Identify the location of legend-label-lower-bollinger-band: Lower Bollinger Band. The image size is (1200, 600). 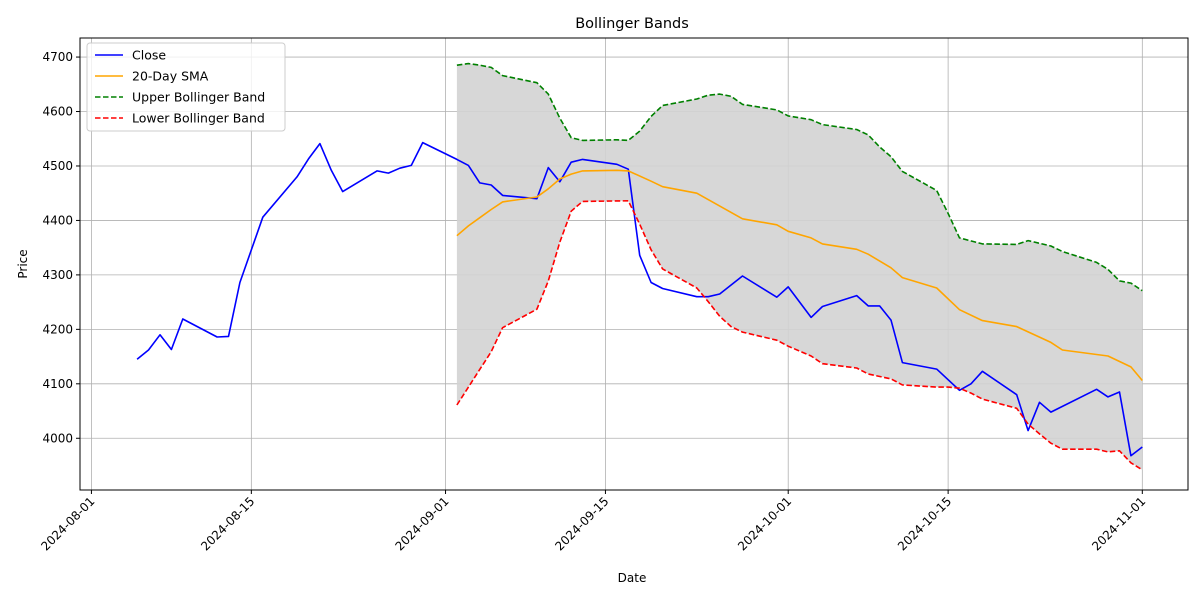
(198, 118).